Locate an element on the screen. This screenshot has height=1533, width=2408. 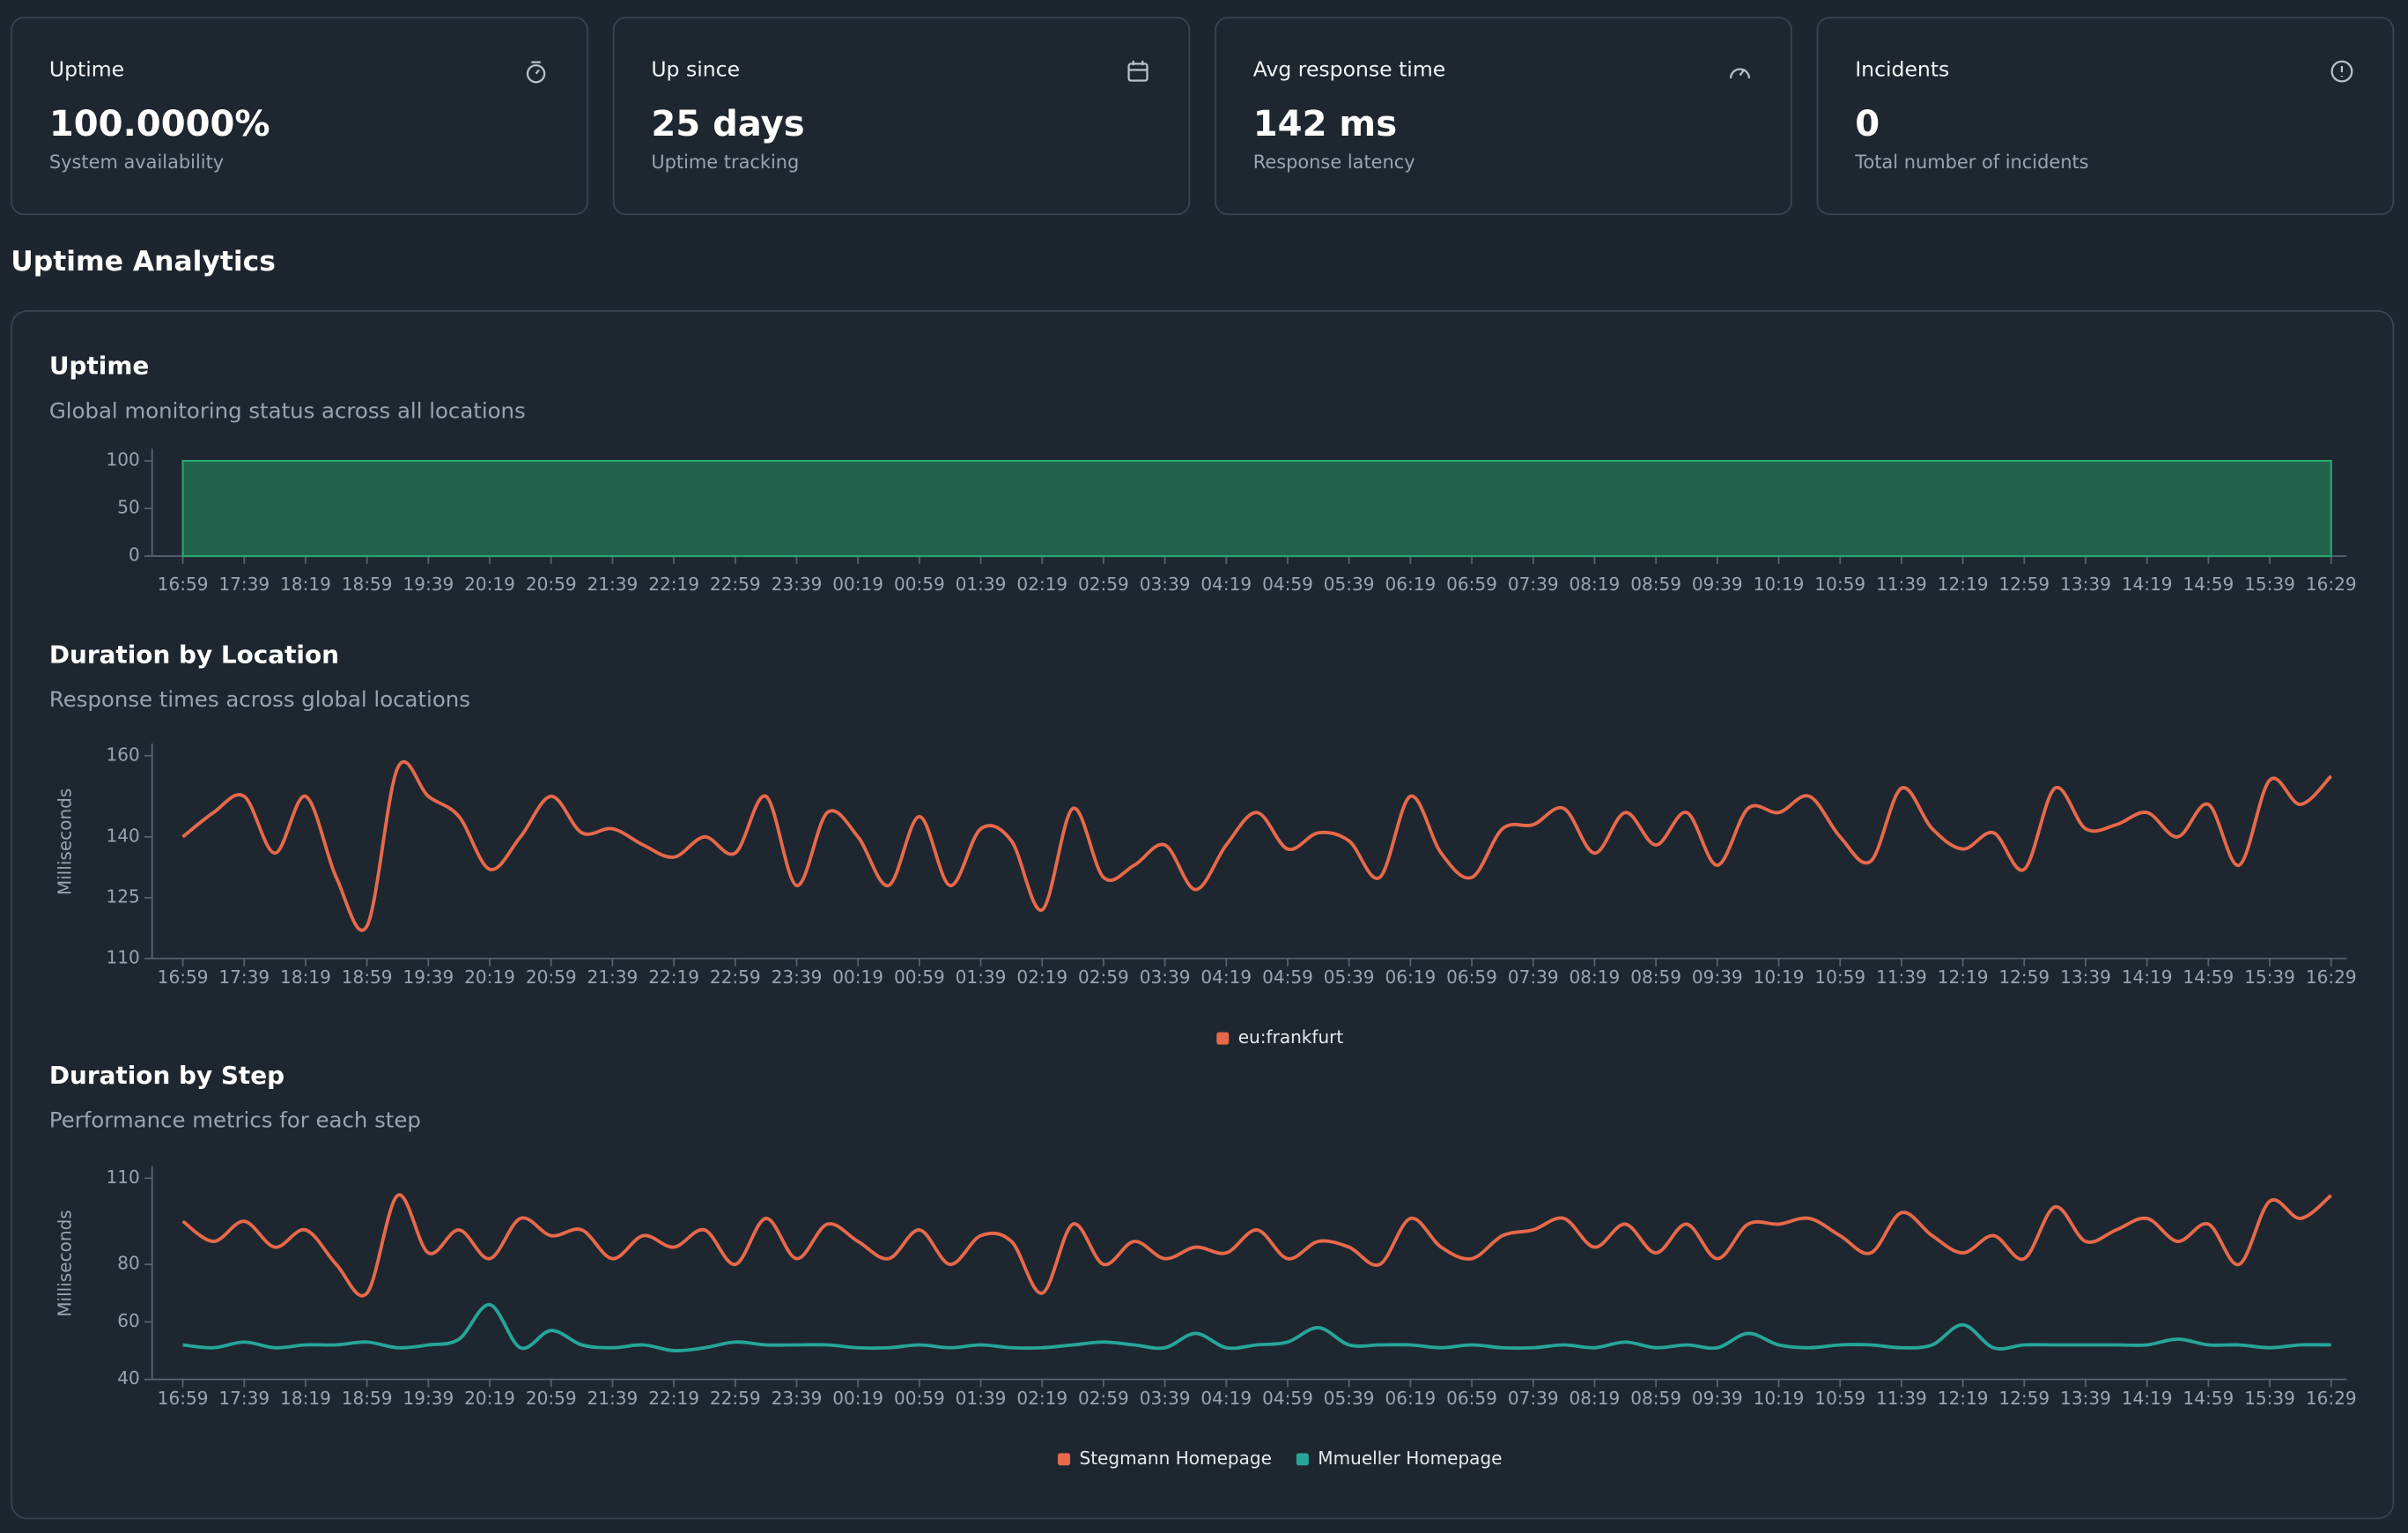
y-tick-label: 60 is located at coordinates (129, 1320).